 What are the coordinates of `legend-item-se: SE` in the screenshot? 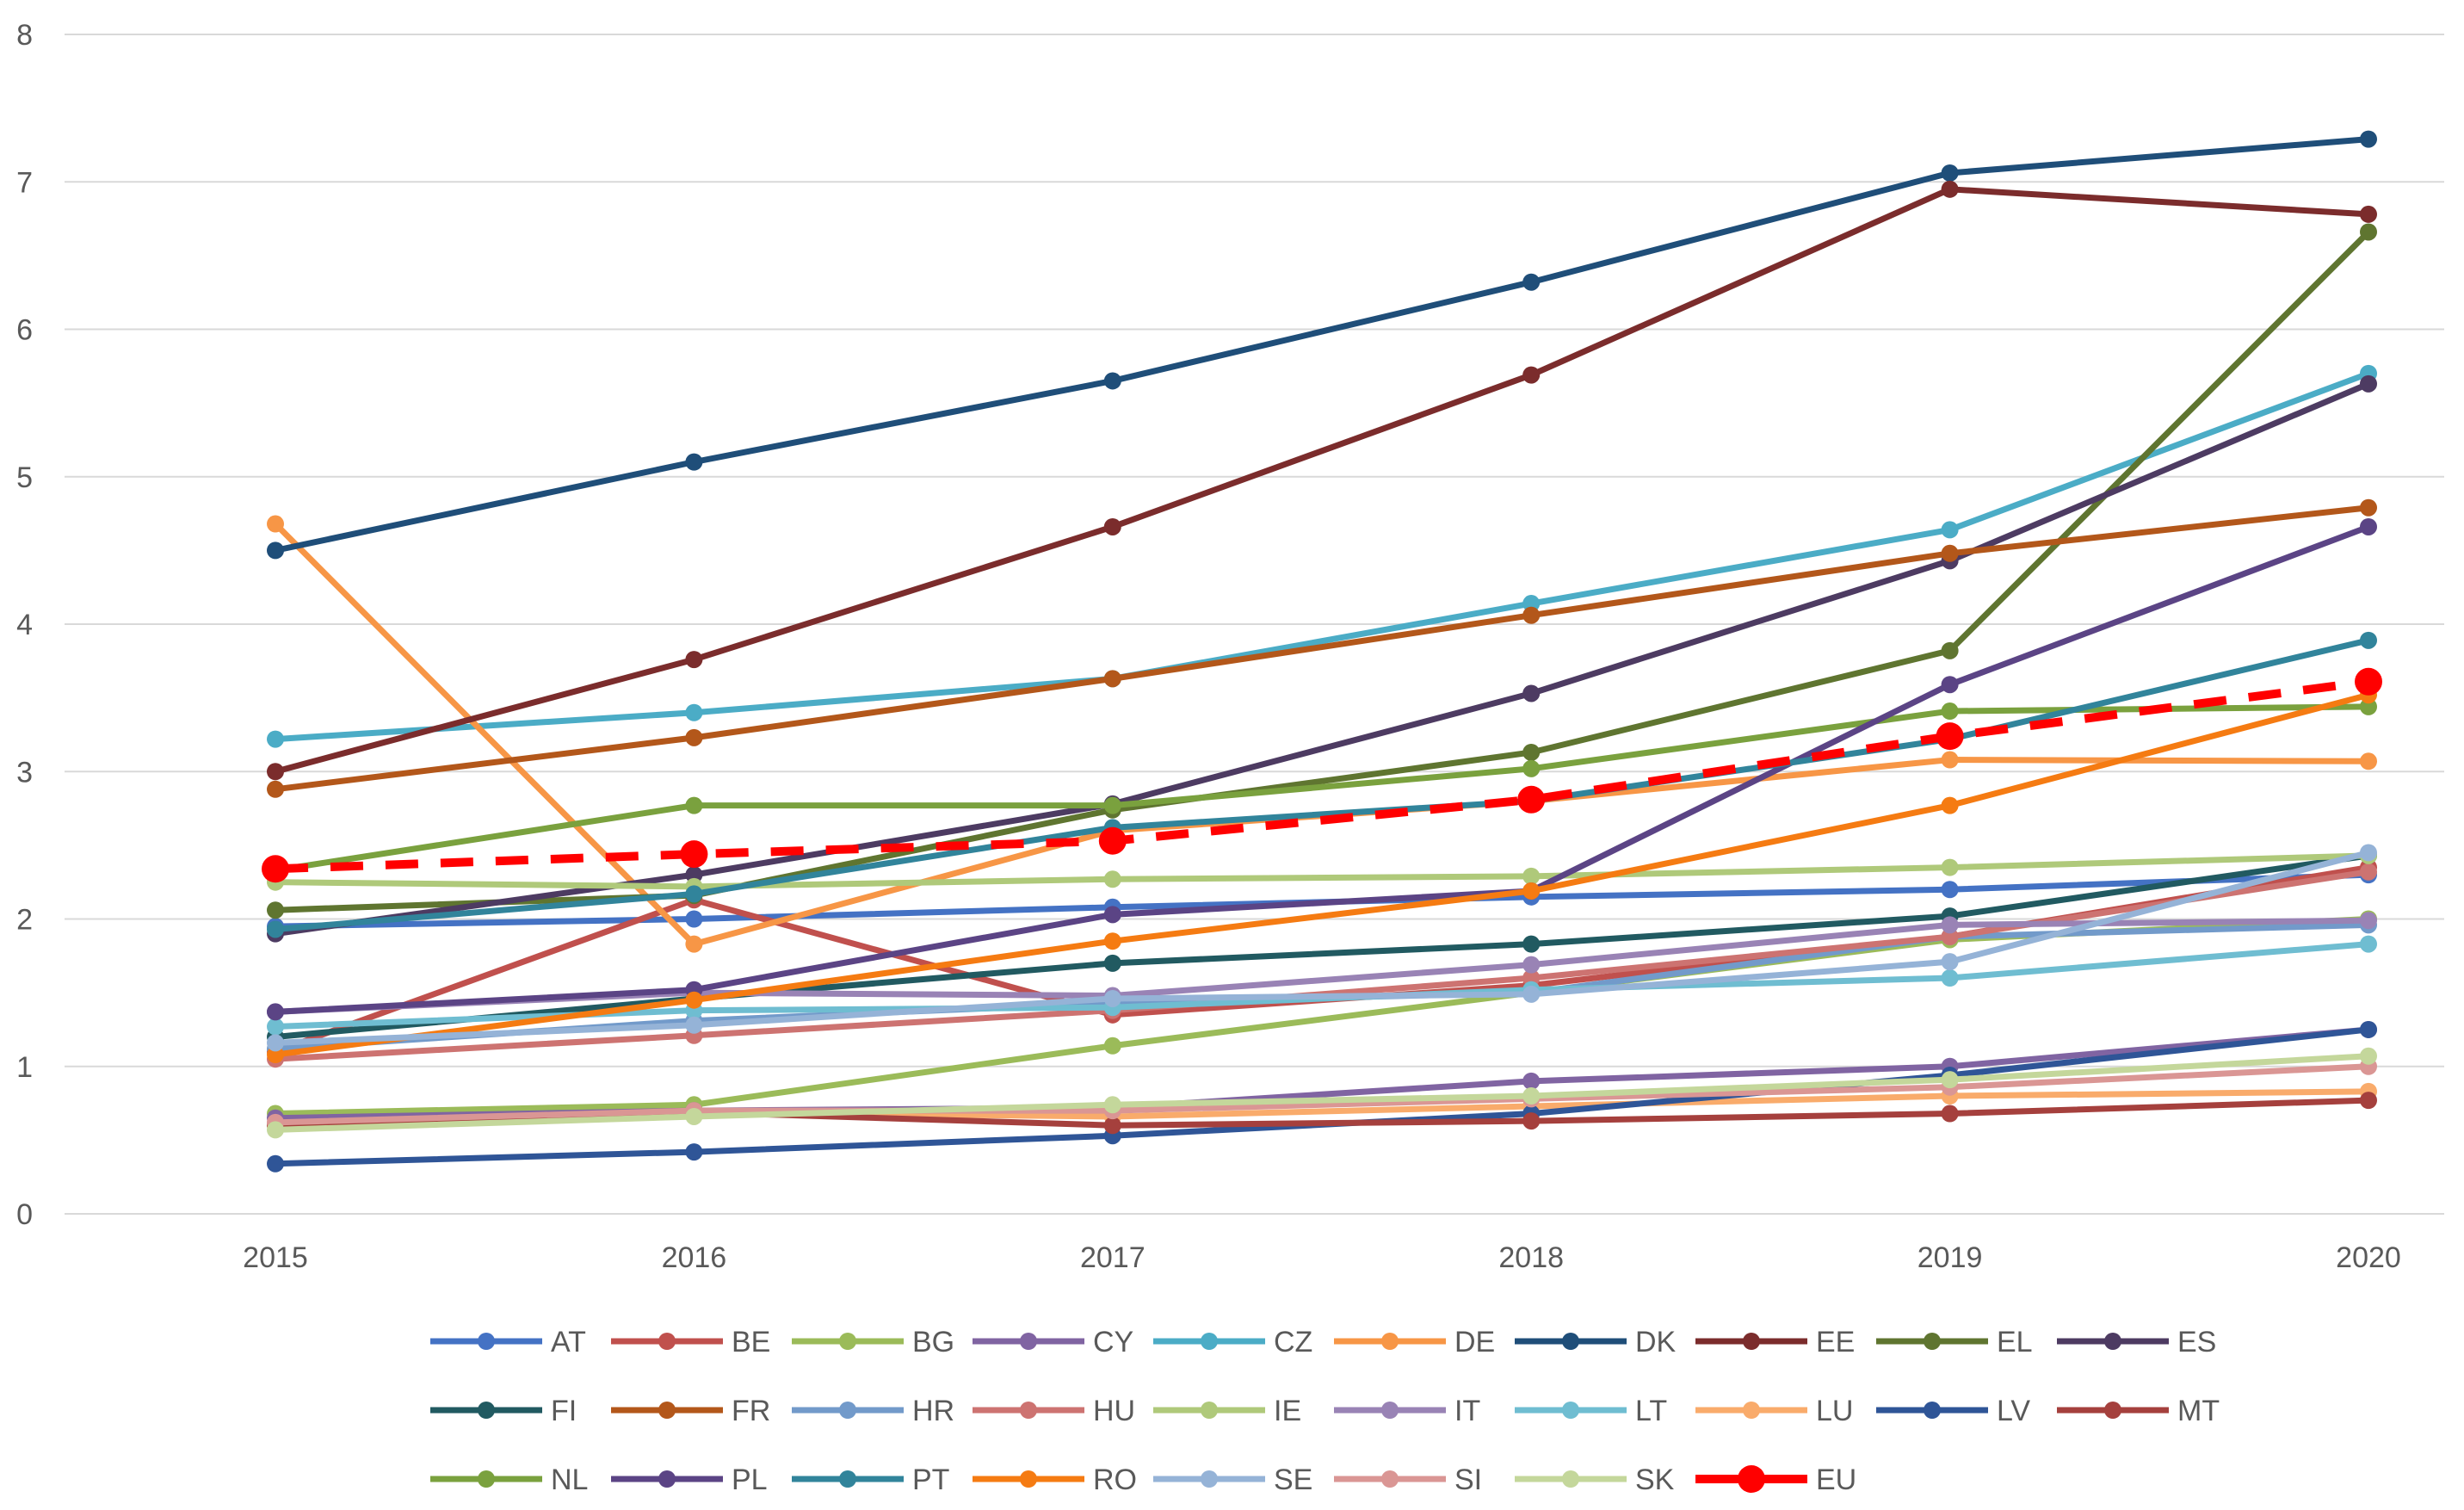 It's located at (1232, 1480).